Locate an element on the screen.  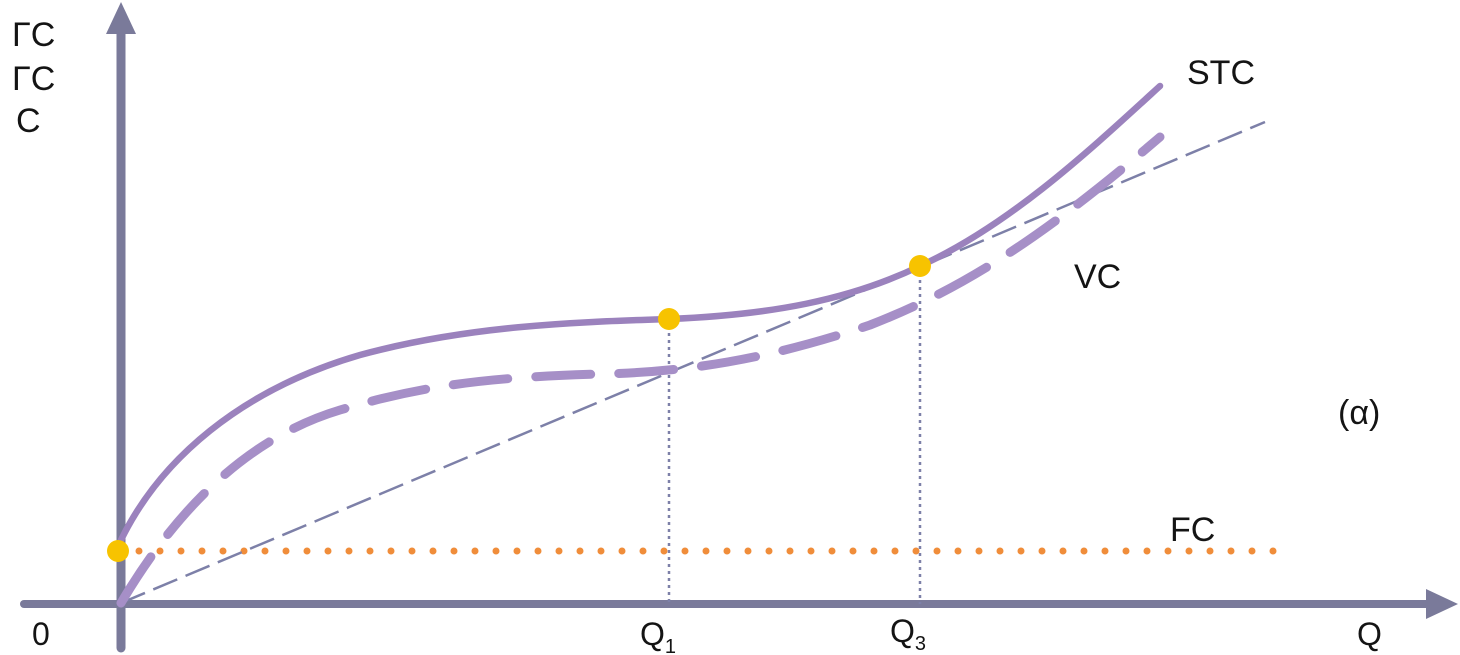
x-axis-label: Q is located at coordinates (1369, 634).